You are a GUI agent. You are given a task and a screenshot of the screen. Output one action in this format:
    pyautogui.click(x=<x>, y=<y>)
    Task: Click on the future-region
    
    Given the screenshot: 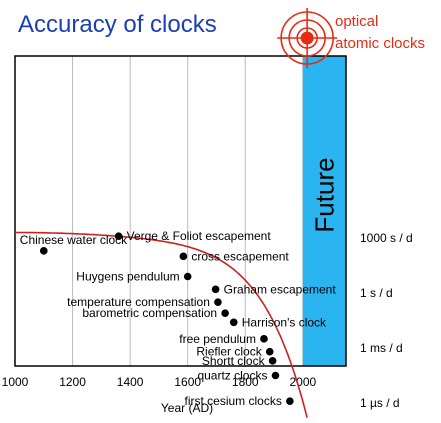 What is the action you would take?
    pyautogui.click(x=324, y=211)
    